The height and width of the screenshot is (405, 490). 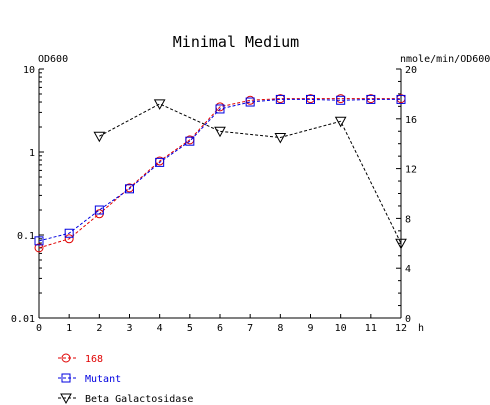 What do you see at coordinates (371, 328) in the screenshot?
I see `x-tick-label: 11` at bounding box center [371, 328].